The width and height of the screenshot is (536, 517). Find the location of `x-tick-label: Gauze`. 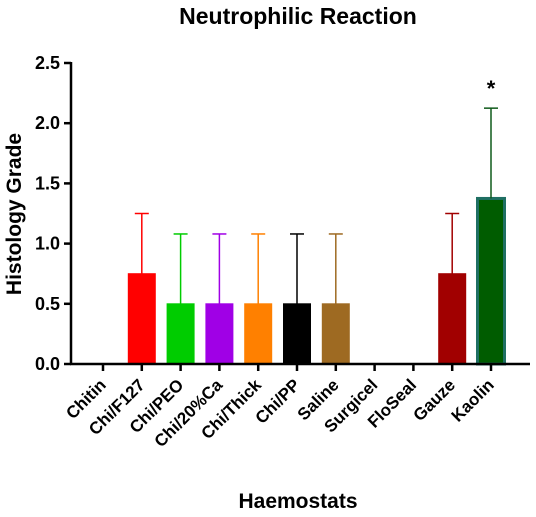

x-tick-label: Gauze is located at coordinates (435, 400).